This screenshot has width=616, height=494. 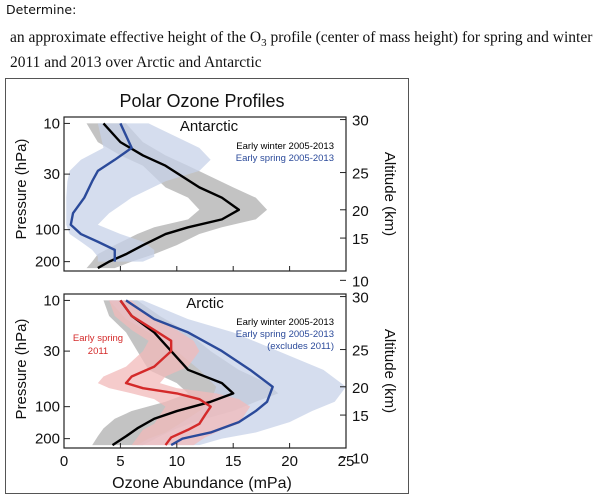 I want to click on y-axis-left-label-bottom: Pressure (hPa), so click(x=21, y=369).